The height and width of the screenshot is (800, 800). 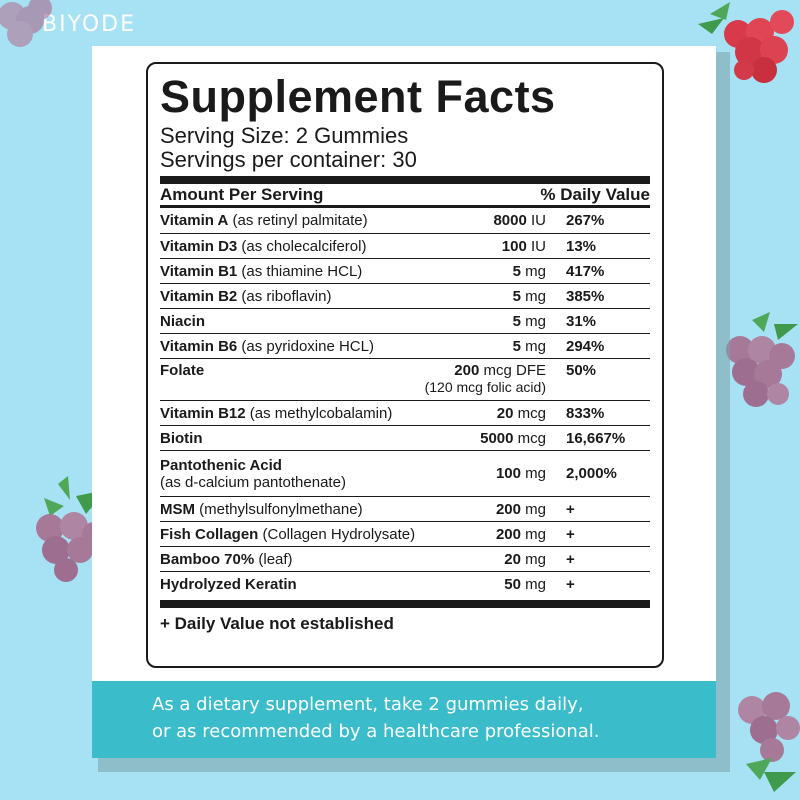 What do you see at coordinates (746, 42) in the screenshot?
I see `raspberry-top-right` at bounding box center [746, 42].